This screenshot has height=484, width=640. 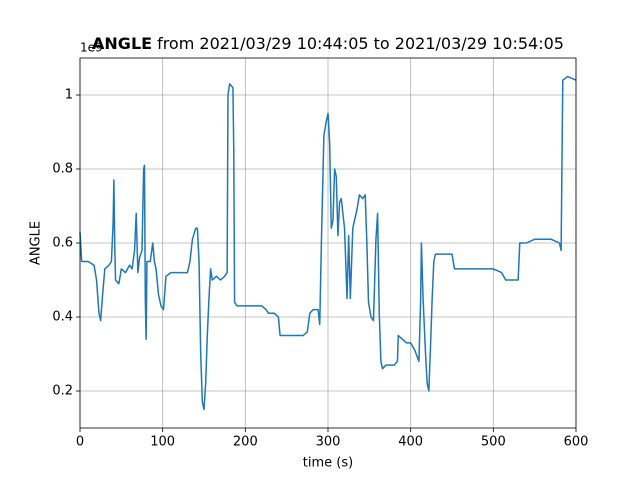 What do you see at coordinates (245, 442) in the screenshot?
I see `x-tick-label: 200` at bounding box center [245, 442].